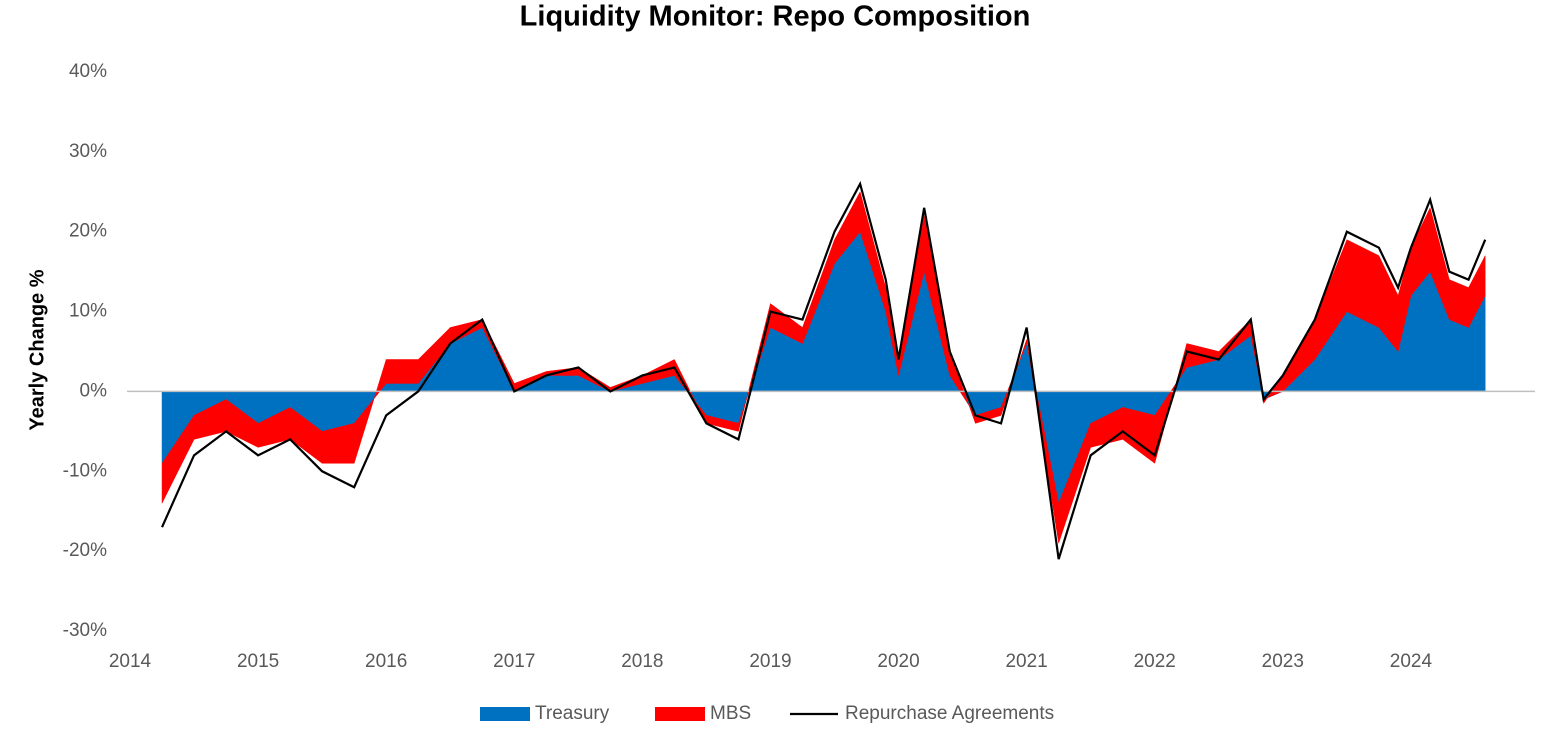 The image size is (1546, 739). Describe the element at coordinates (85, 470) in the screenshot. I see `y-tick-label: -10%` at that location.